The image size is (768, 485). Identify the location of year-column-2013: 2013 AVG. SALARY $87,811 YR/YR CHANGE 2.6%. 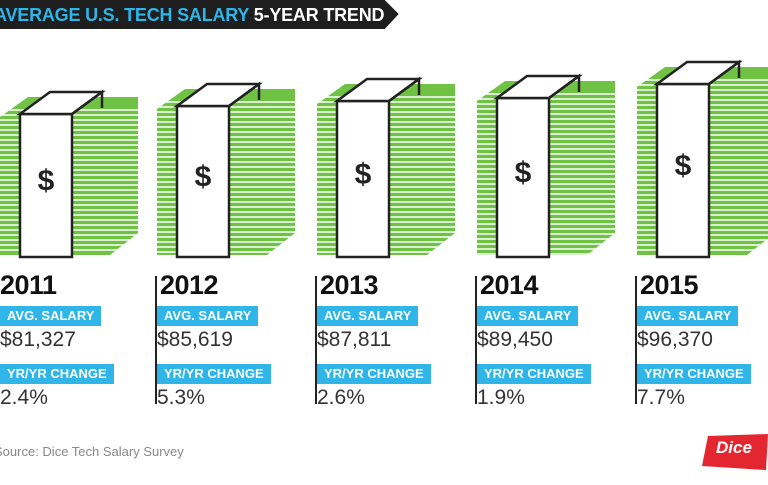
(385, 340).